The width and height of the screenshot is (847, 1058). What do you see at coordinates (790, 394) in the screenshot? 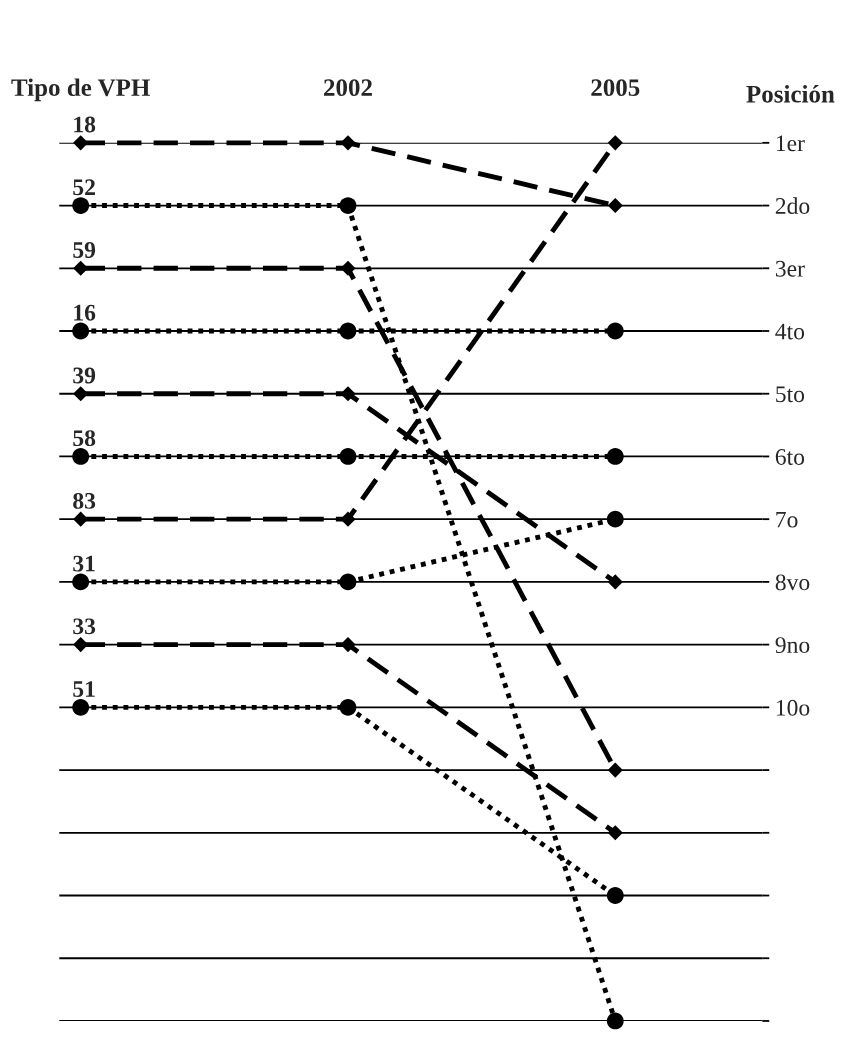
I see `y-tick-label: 5to` at bounding box center [790, 394].